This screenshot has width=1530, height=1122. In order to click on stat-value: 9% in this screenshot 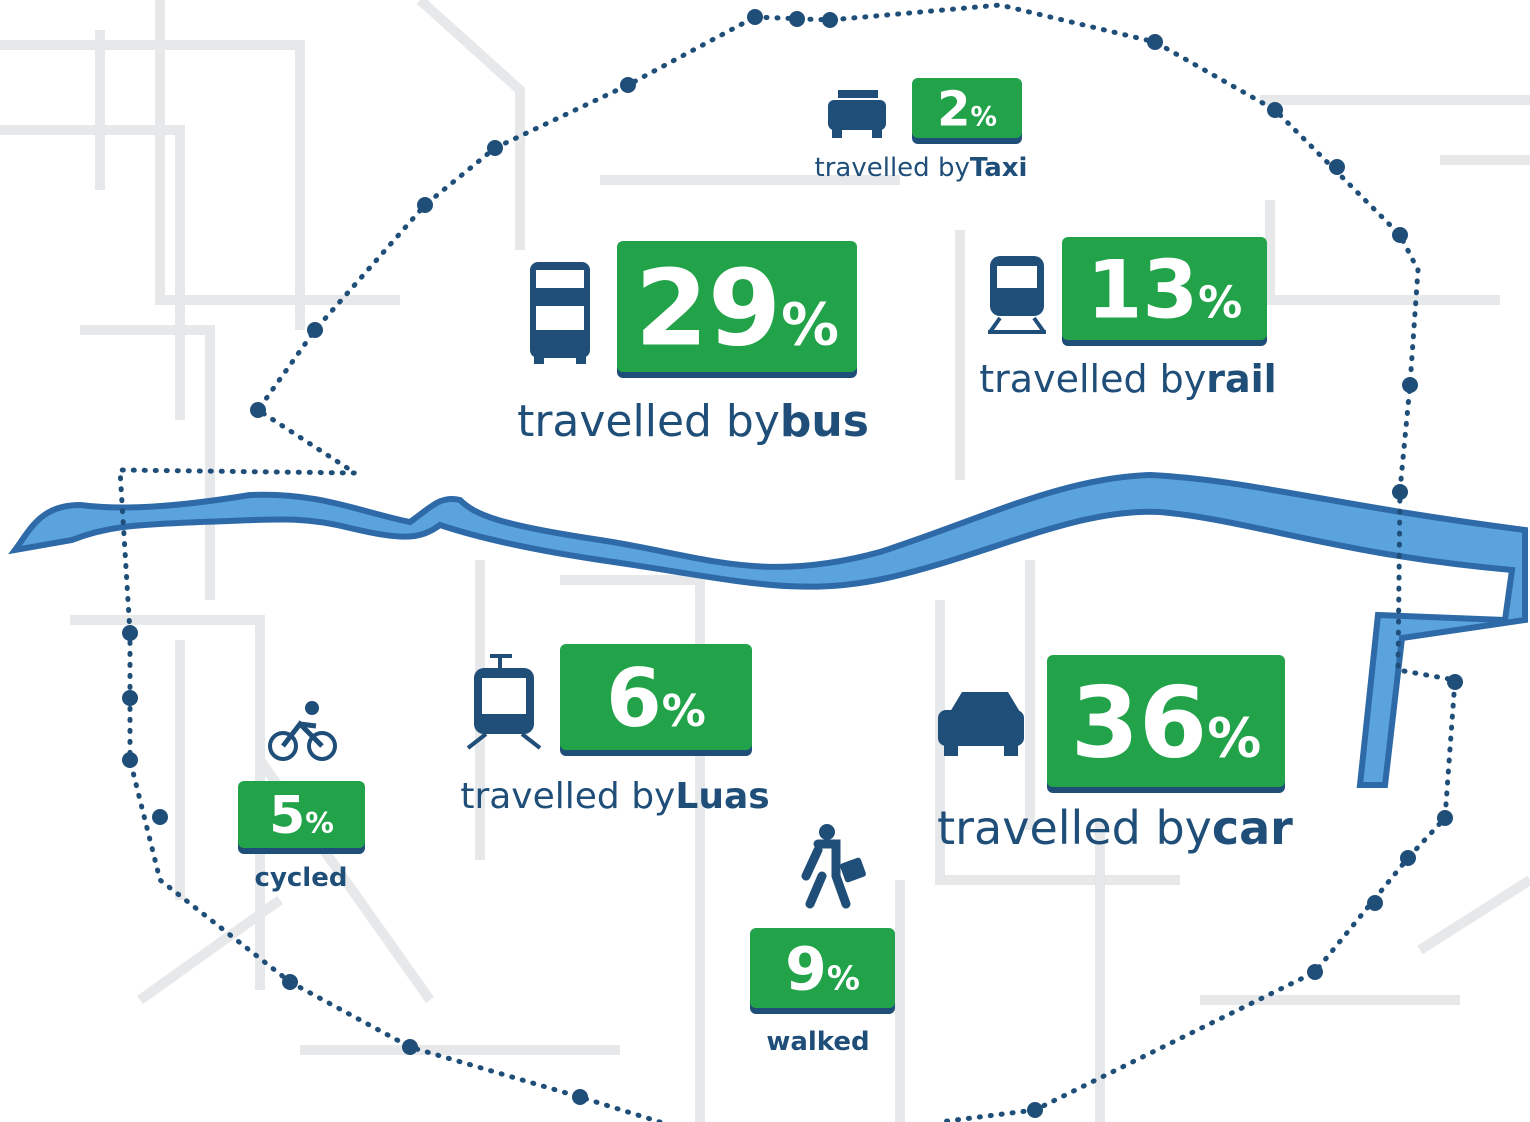, I will do `click(822, 970)`.